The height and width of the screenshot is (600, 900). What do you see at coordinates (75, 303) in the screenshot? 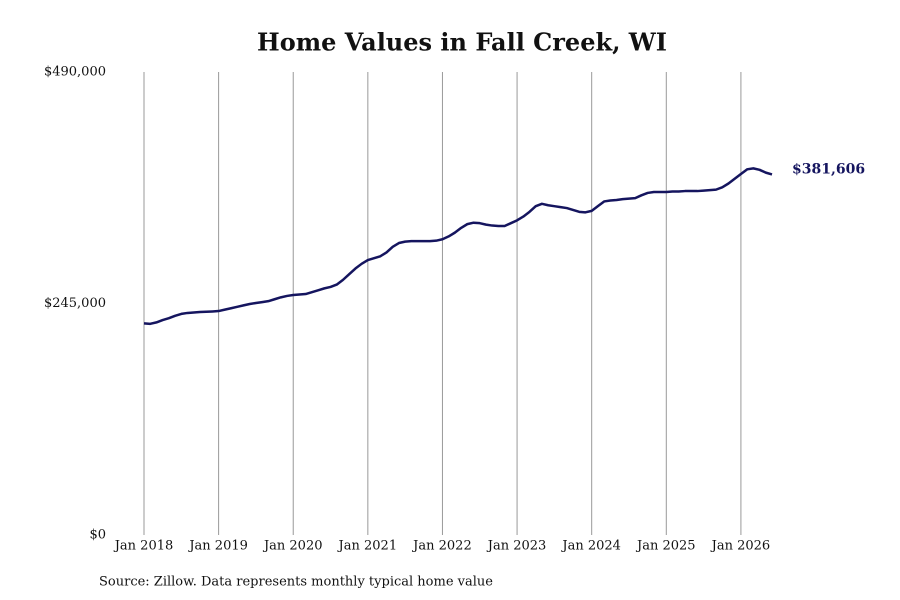
I see `y-tick-label: $245,000` at bounding box center [75, 303].